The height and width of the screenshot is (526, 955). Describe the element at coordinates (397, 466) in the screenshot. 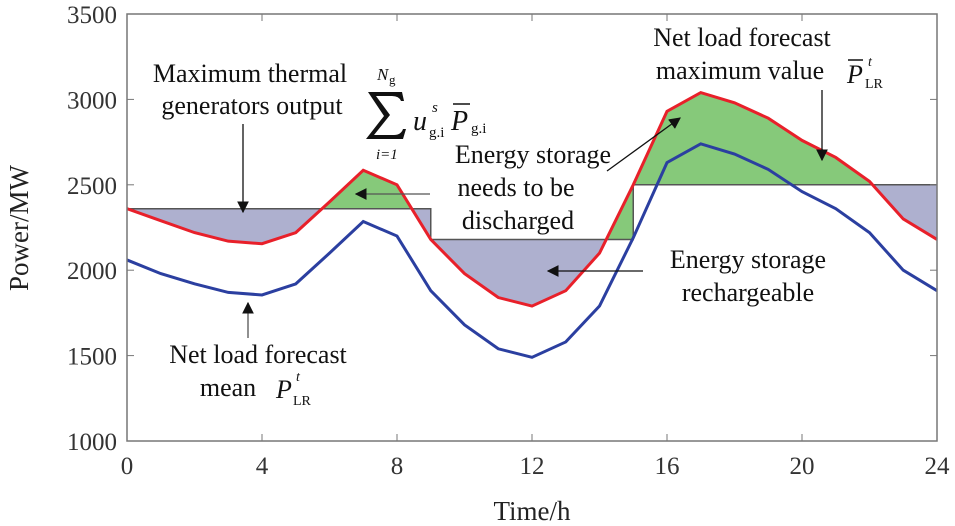

I see `x-tick-label: 8` at that location.